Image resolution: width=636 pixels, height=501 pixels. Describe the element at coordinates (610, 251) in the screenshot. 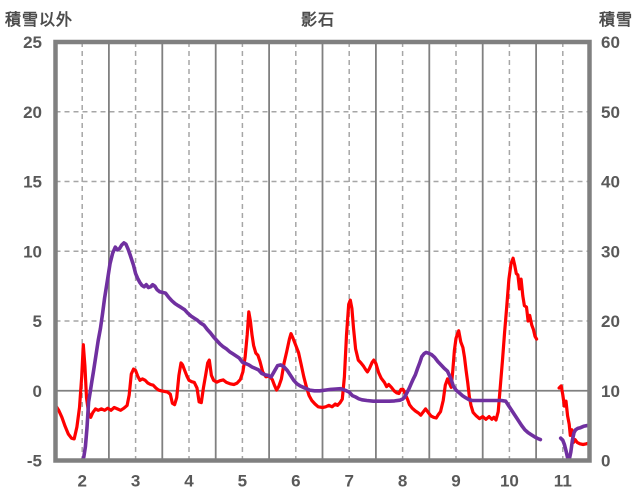

I see `right-axis-tick-label: 30` at that location.